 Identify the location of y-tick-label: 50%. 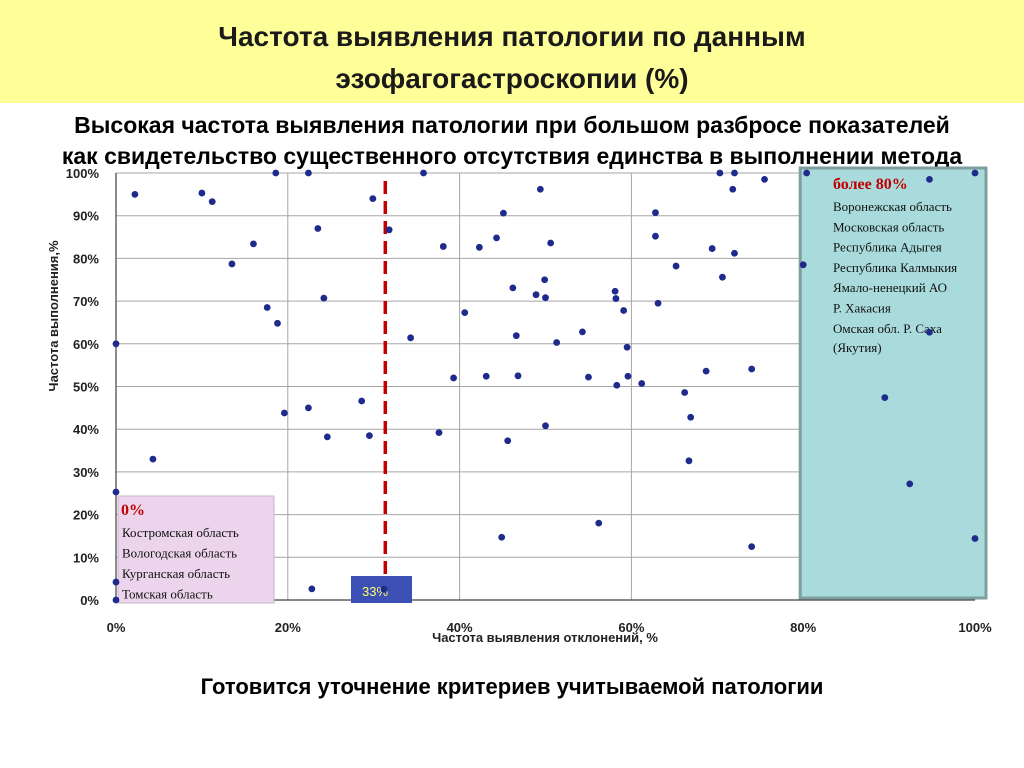
(86, 387).